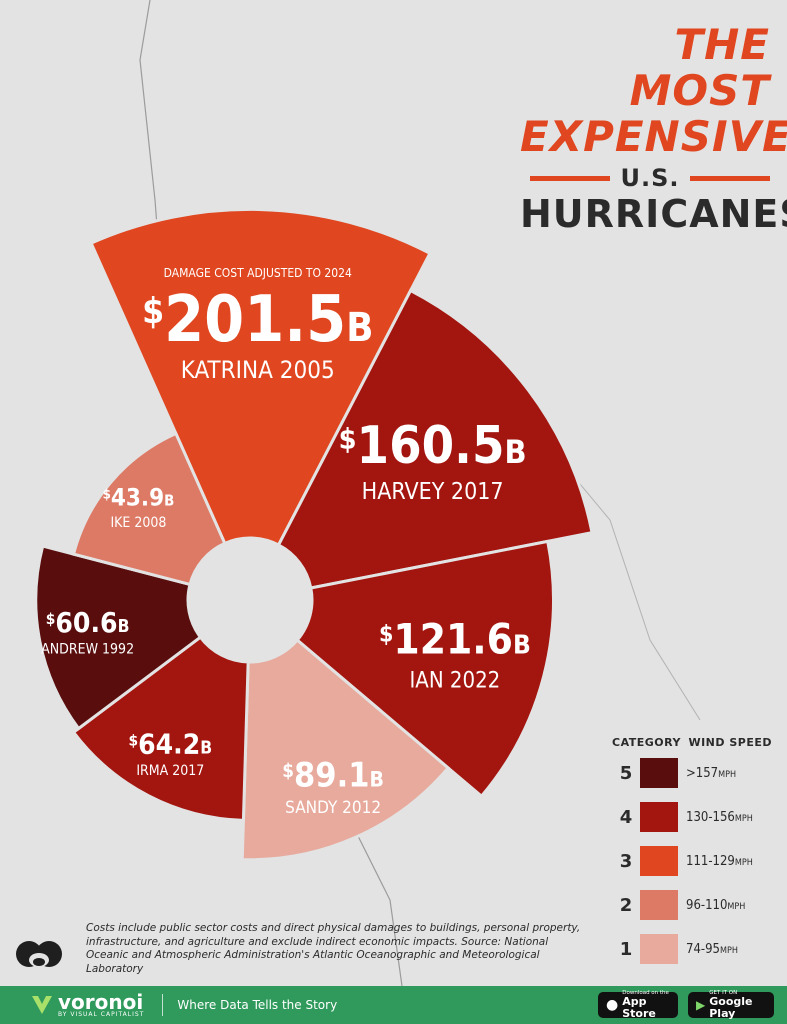 The image size is (787, 1024). Describe the element at coordinates (626, 861) in the screenshot. I see `legend-category-number: 3` at that location.